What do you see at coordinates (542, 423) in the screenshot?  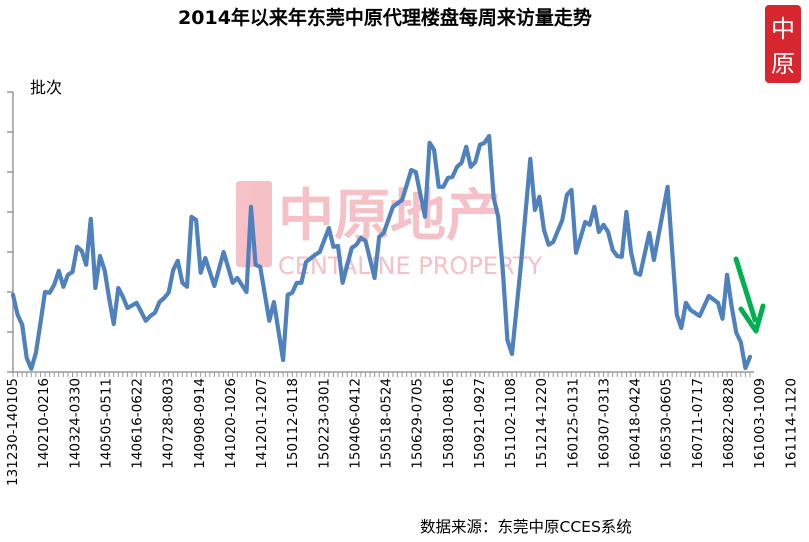 I see `x-tick-label: 151214-1220` at bounding box center [542, 423].